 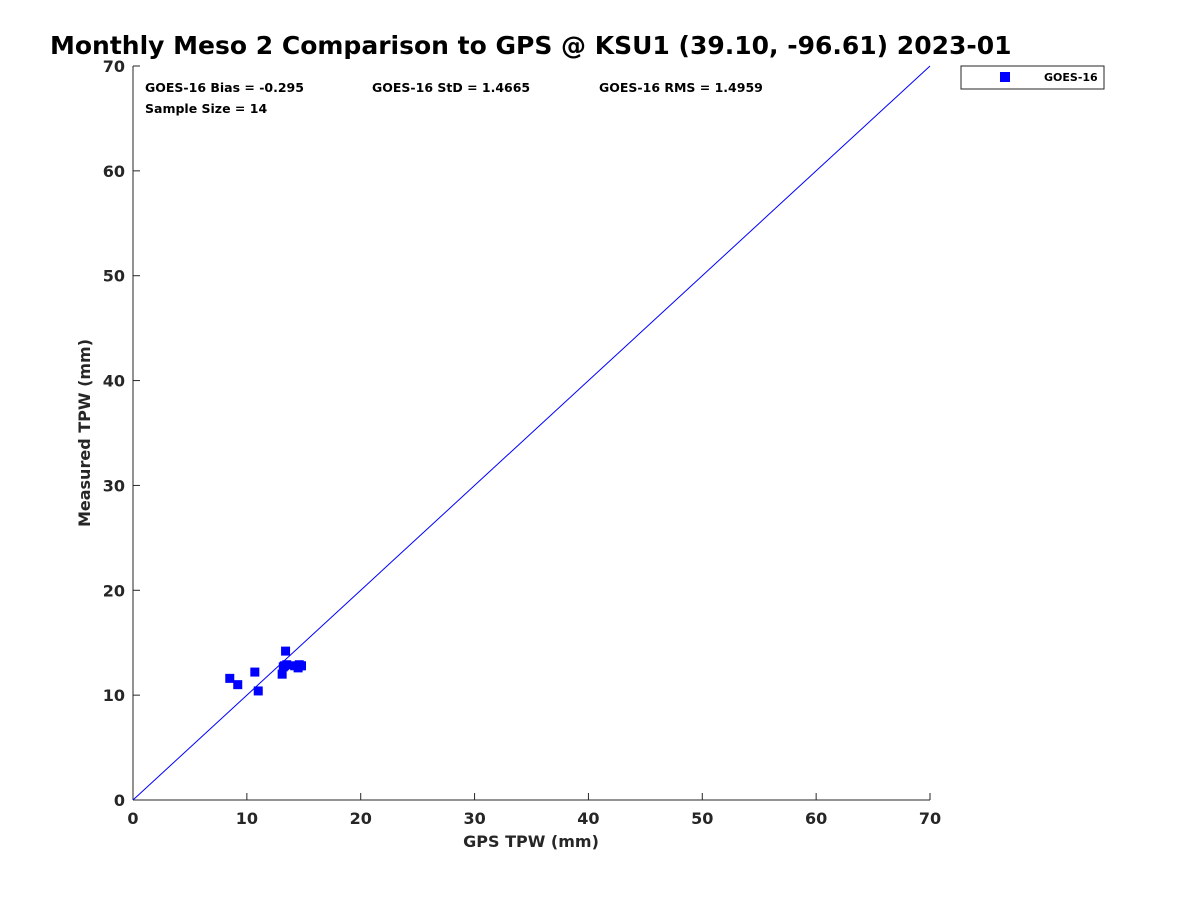 What do you see at coordinates (132, 818) in the screenshot?
I see `x-tick-label: 0` at bounding box center [132, 818].